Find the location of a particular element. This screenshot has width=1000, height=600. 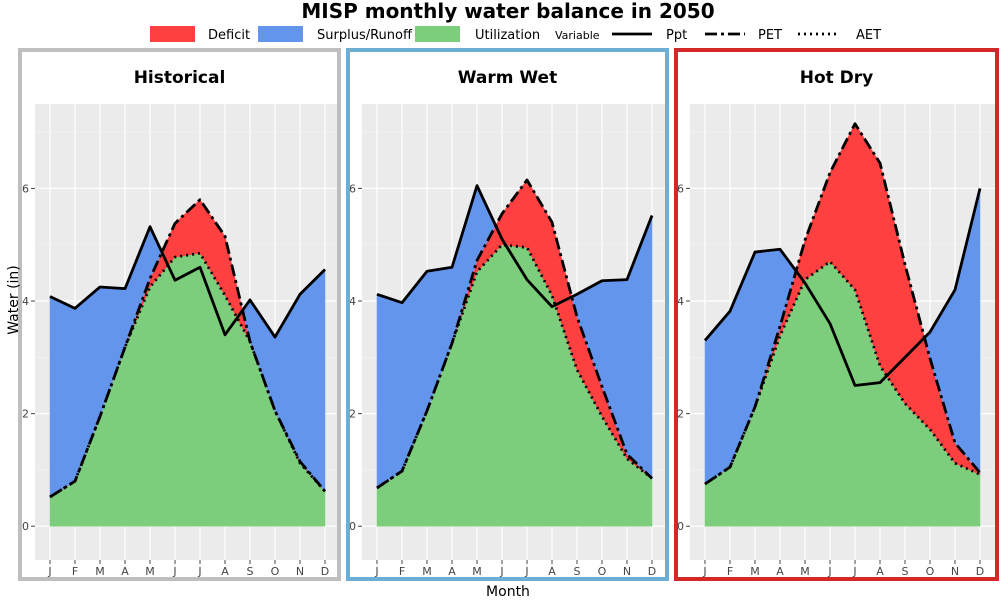

panel-title: Hot Dry is located at coordinates (837, 78).